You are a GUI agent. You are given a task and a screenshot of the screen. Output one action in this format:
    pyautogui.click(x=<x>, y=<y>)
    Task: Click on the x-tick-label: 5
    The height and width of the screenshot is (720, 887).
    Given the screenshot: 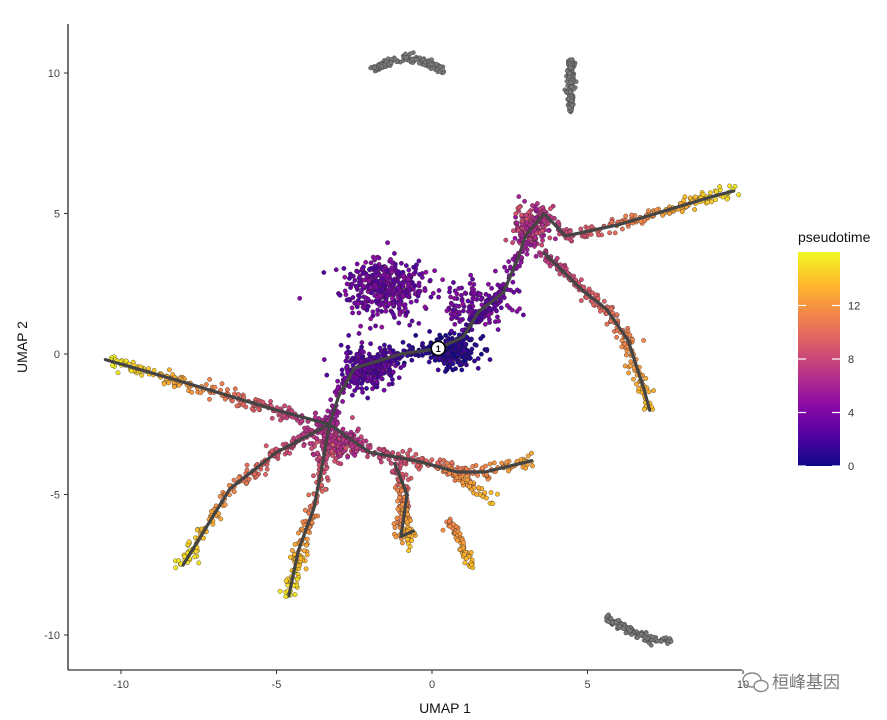 What is the action you would take?
    pyautogui.click(x=587, y=685)
    